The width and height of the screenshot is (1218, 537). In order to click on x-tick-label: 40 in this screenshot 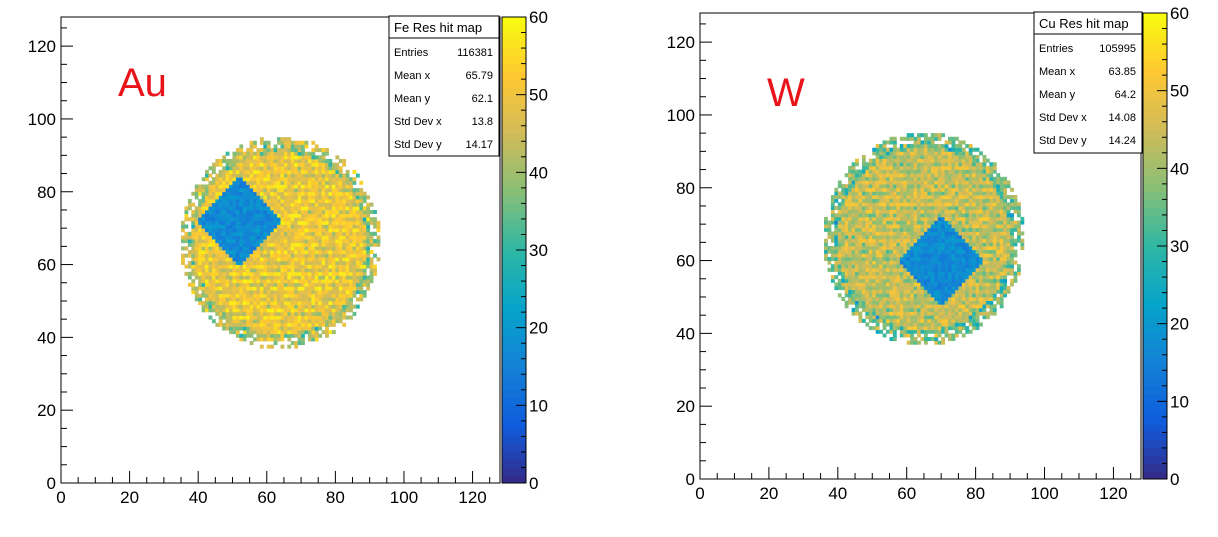, I will do `click(198, 497)`.